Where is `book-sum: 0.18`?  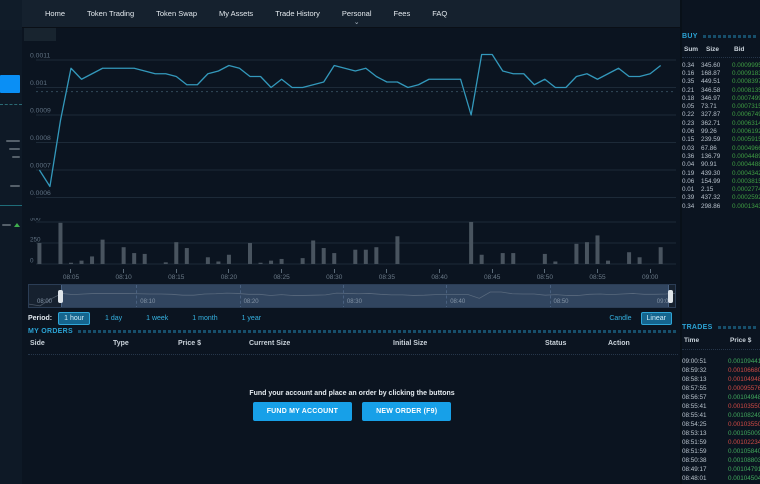 book-sum: 0.18 is located at coordinates (688, 98).